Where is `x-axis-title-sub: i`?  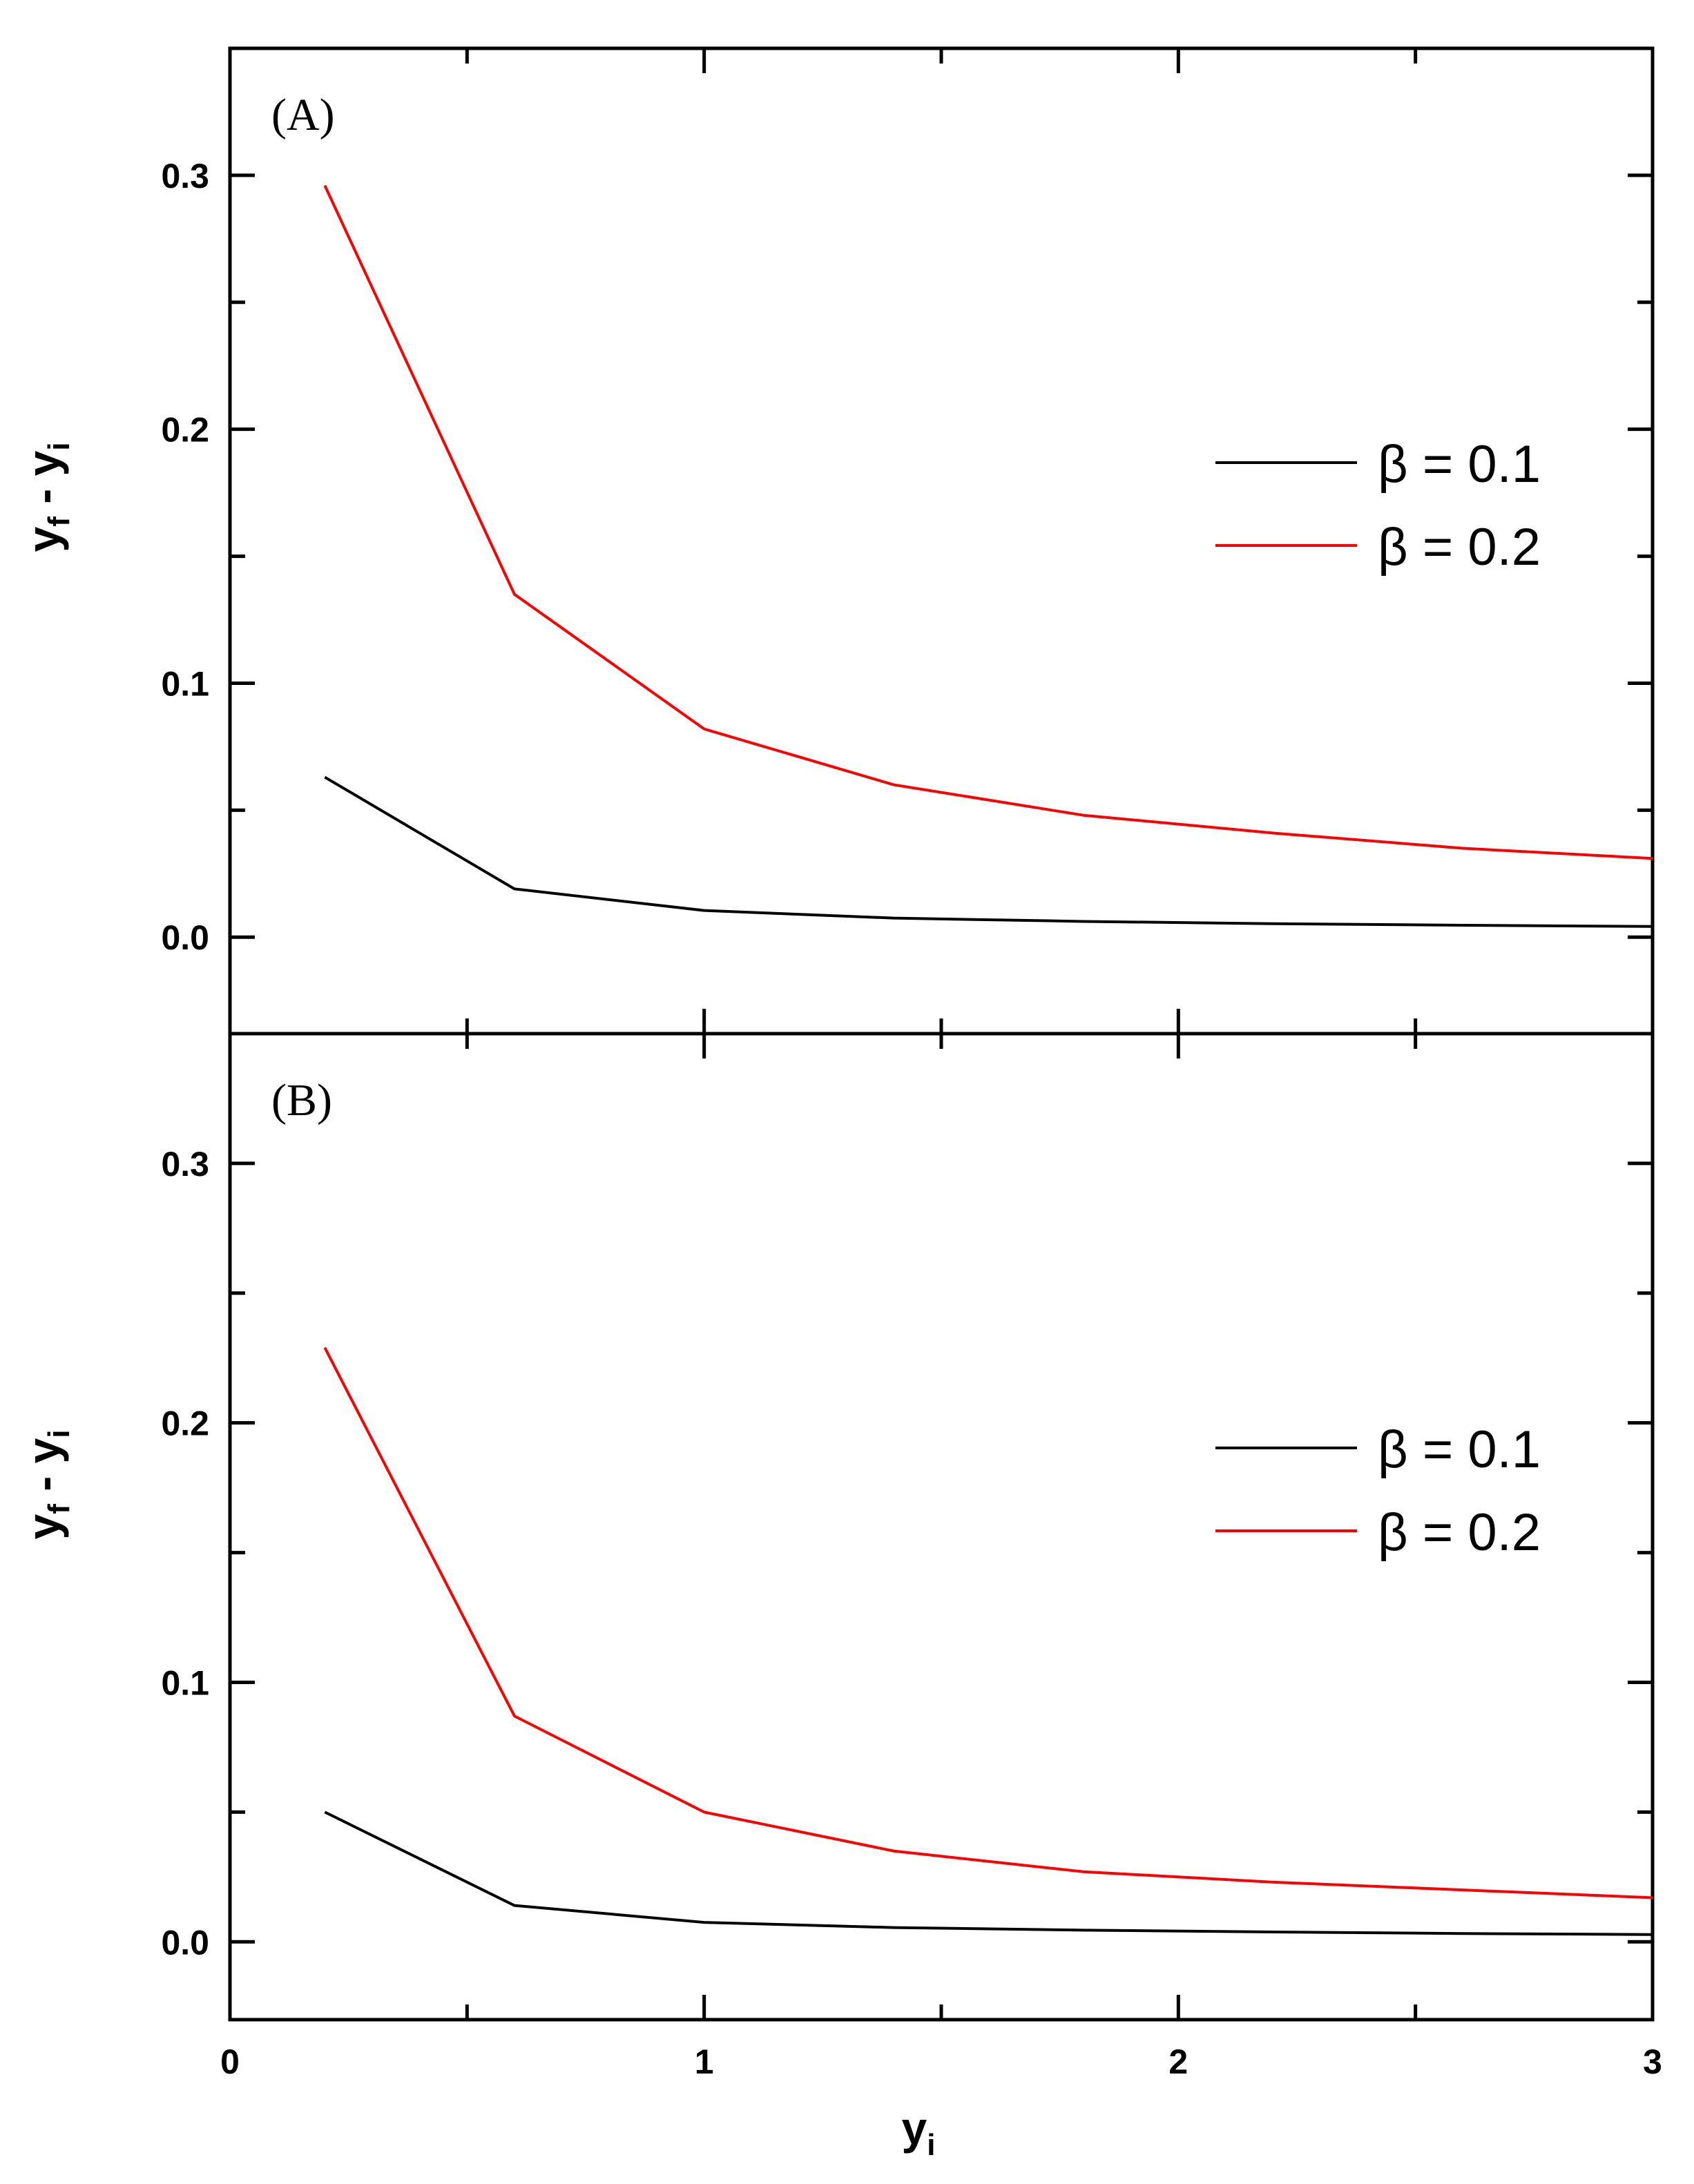
x-axis-title-sub: i is located at coordinates (931, 2145).